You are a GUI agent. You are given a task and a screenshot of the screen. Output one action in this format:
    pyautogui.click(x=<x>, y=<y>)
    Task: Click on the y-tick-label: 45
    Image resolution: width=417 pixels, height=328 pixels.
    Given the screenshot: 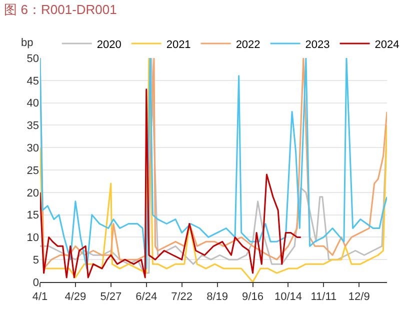 What is the action you would take?
    pyautogui.click(x=32, y=81)
    